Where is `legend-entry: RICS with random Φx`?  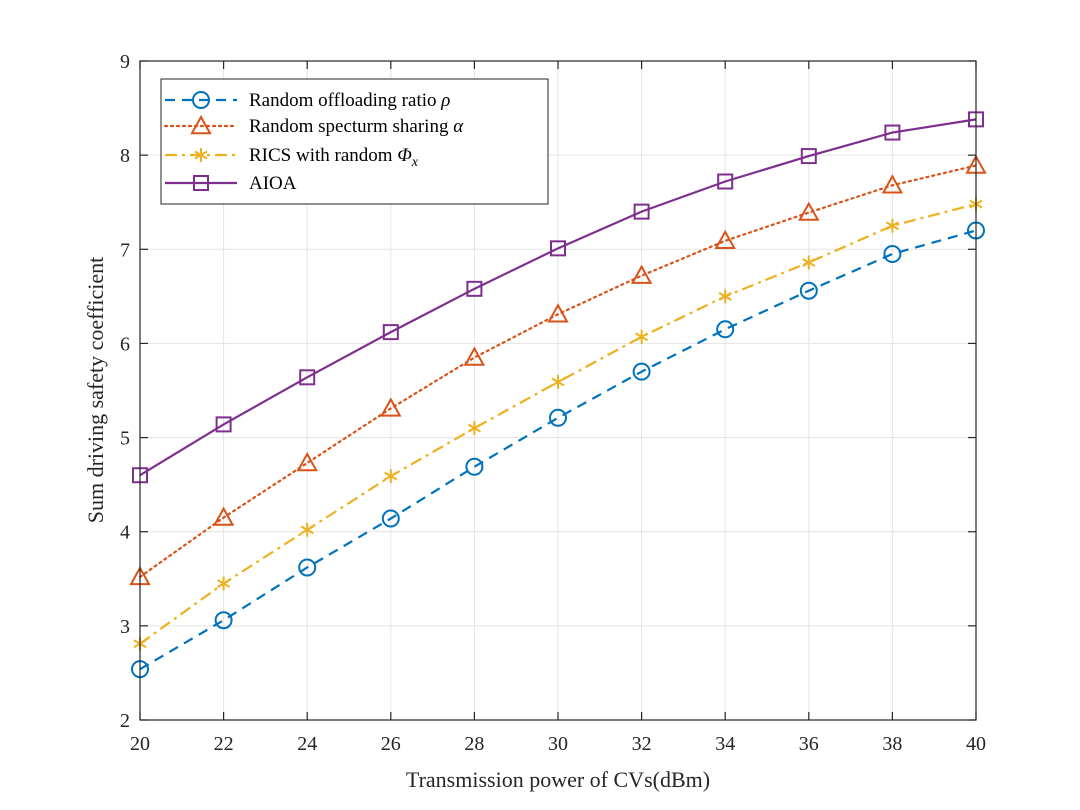
legend-entry: RICS with random Φx is located at coordinates (292, 157).